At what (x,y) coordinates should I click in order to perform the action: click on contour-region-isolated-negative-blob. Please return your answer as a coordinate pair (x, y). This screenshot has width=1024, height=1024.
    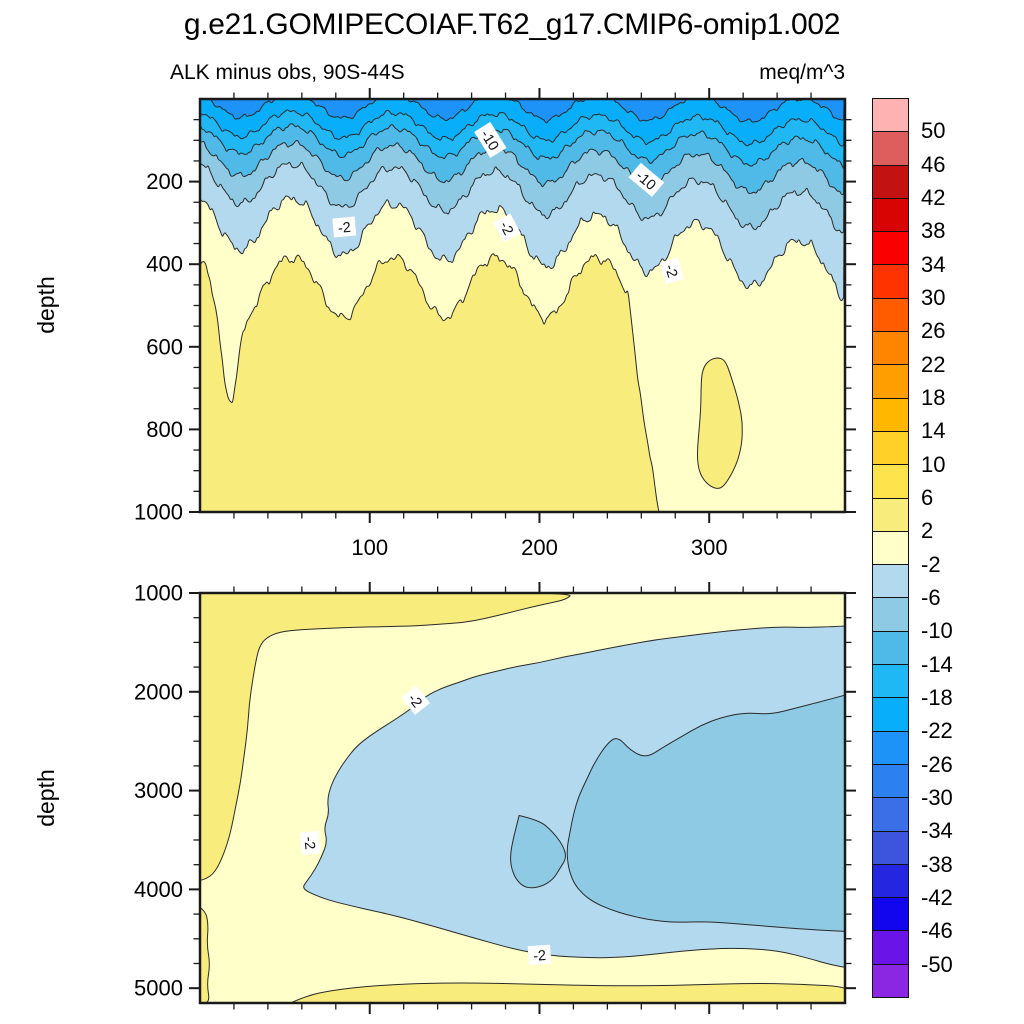
    Looking at the image, I should click on (538, 851).